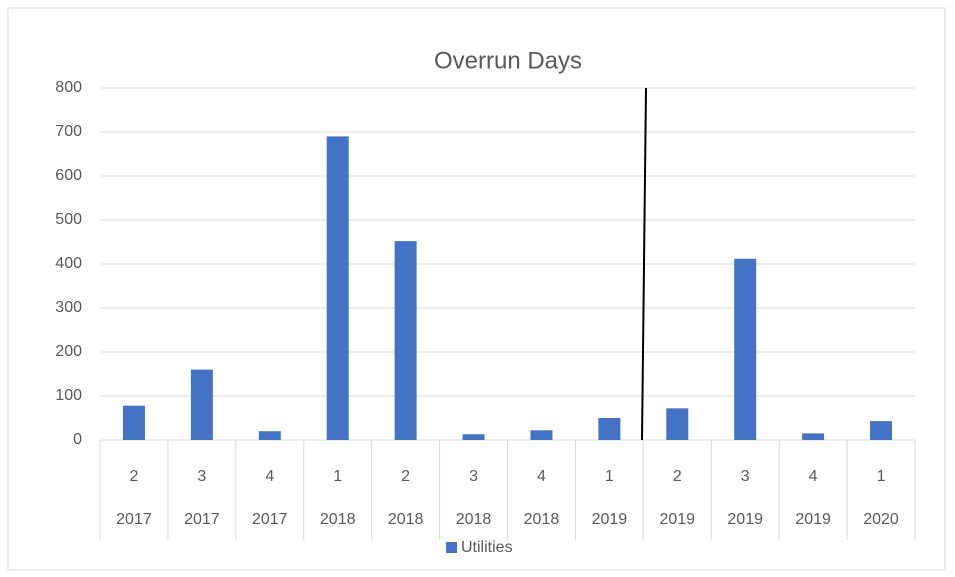 Image resolution: width=955 pixels, height=577 pixels. Describe the element at coordinates (451, 547) in the screenshot. I see `legend-swatch` at that location.